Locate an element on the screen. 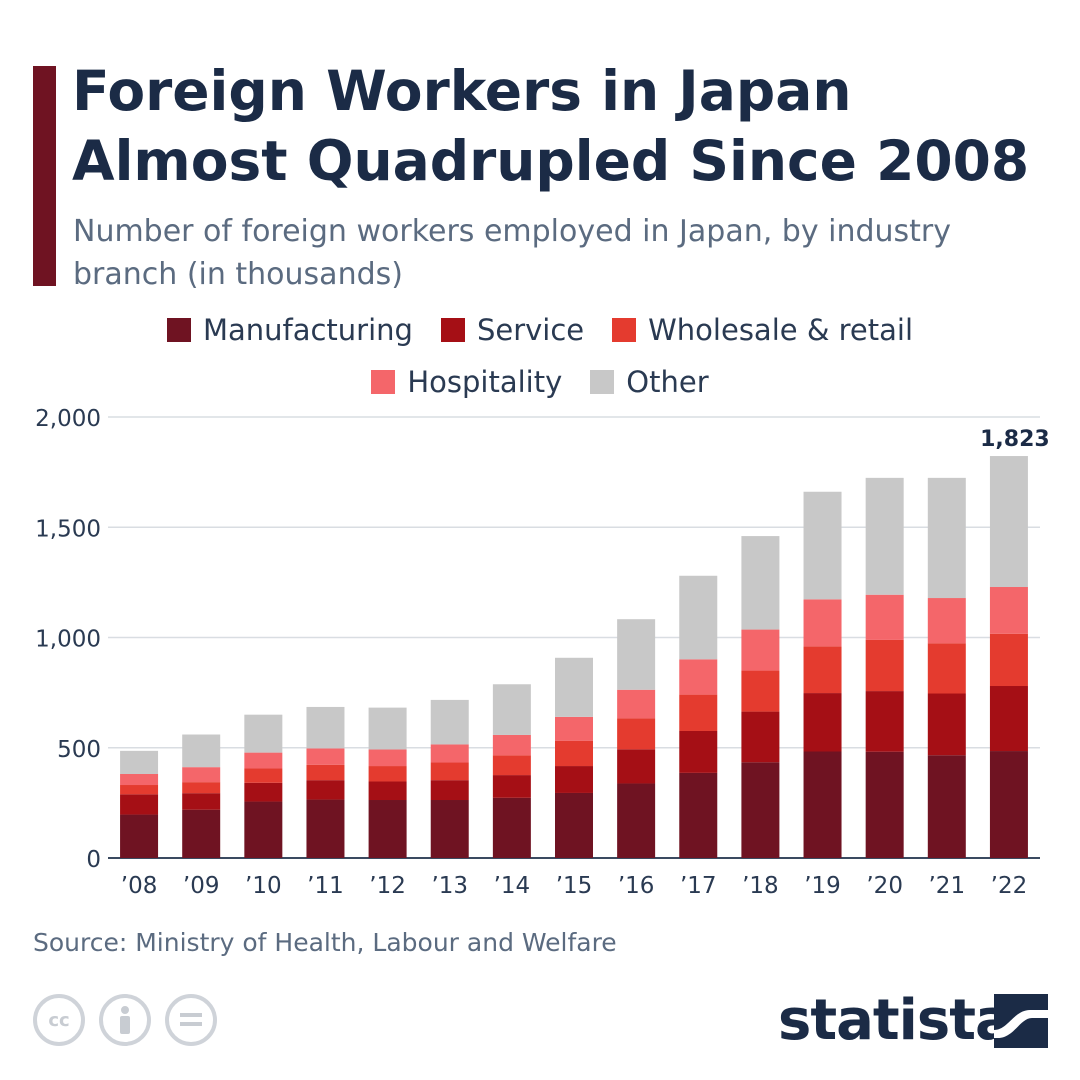 The width and height of the screenshot is (1080, 1080). x-tick-label: ’08 is located at coordinates (139, 886).